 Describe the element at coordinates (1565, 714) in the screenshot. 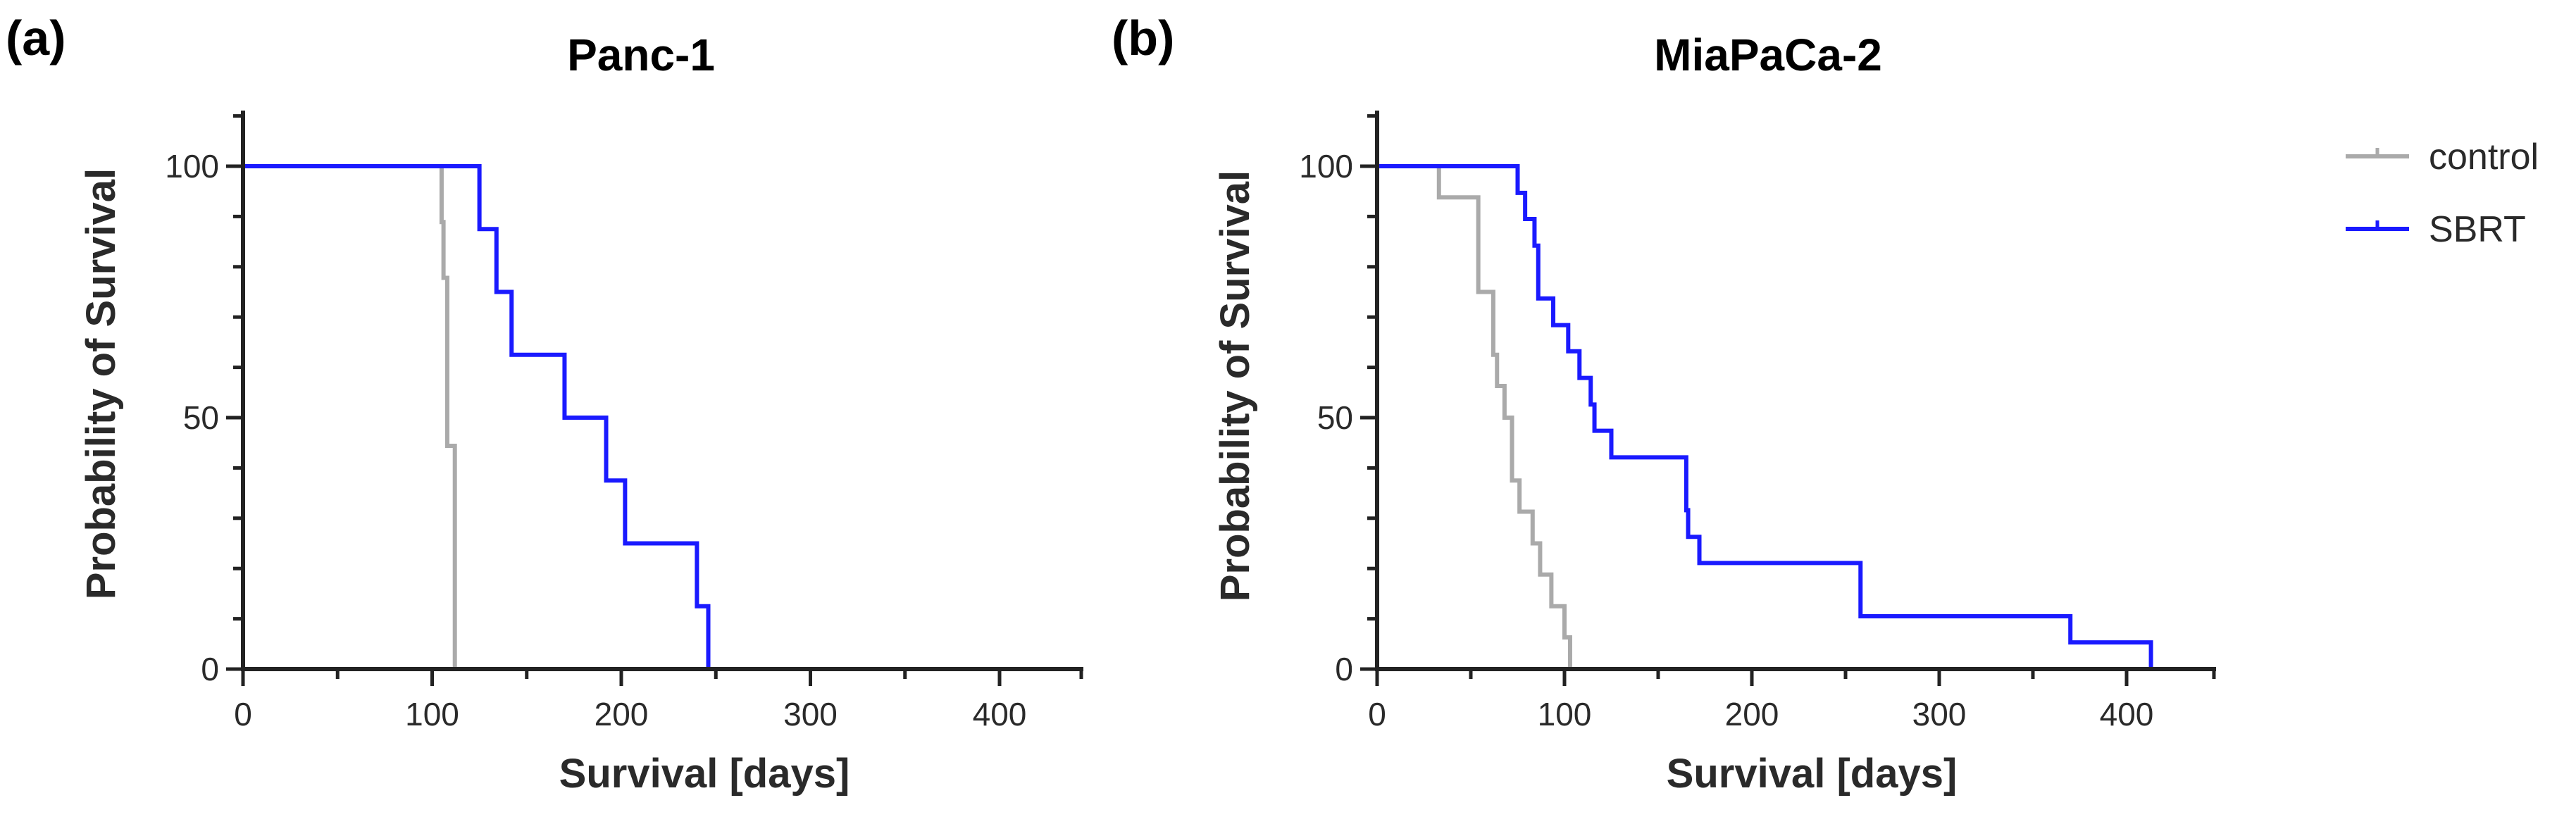

I see `panel-b-x-tick-label: 100` at that location.